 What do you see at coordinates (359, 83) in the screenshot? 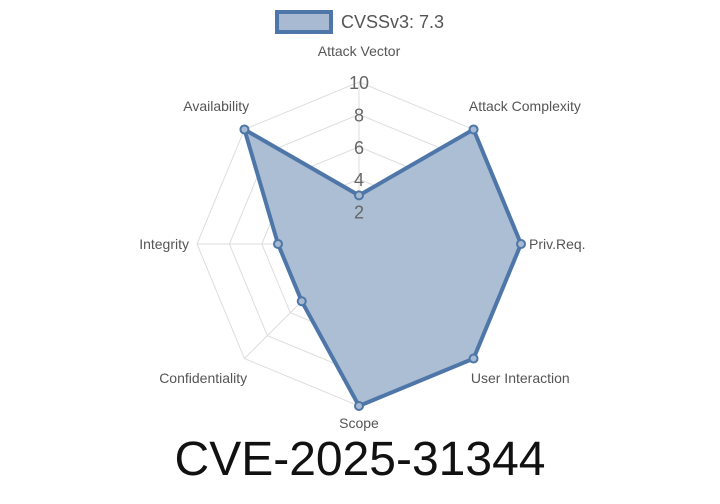
I see `tick-label: 10` at bounding box center [359, 83].